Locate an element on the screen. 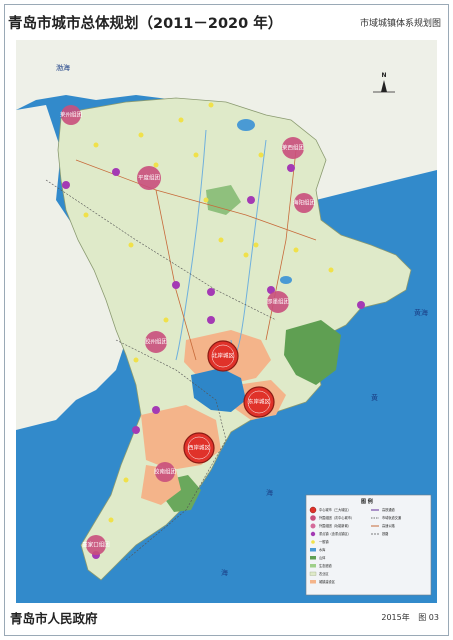  city-cluster-pingdu: 平度组团 is located at coordinates (149, 178).